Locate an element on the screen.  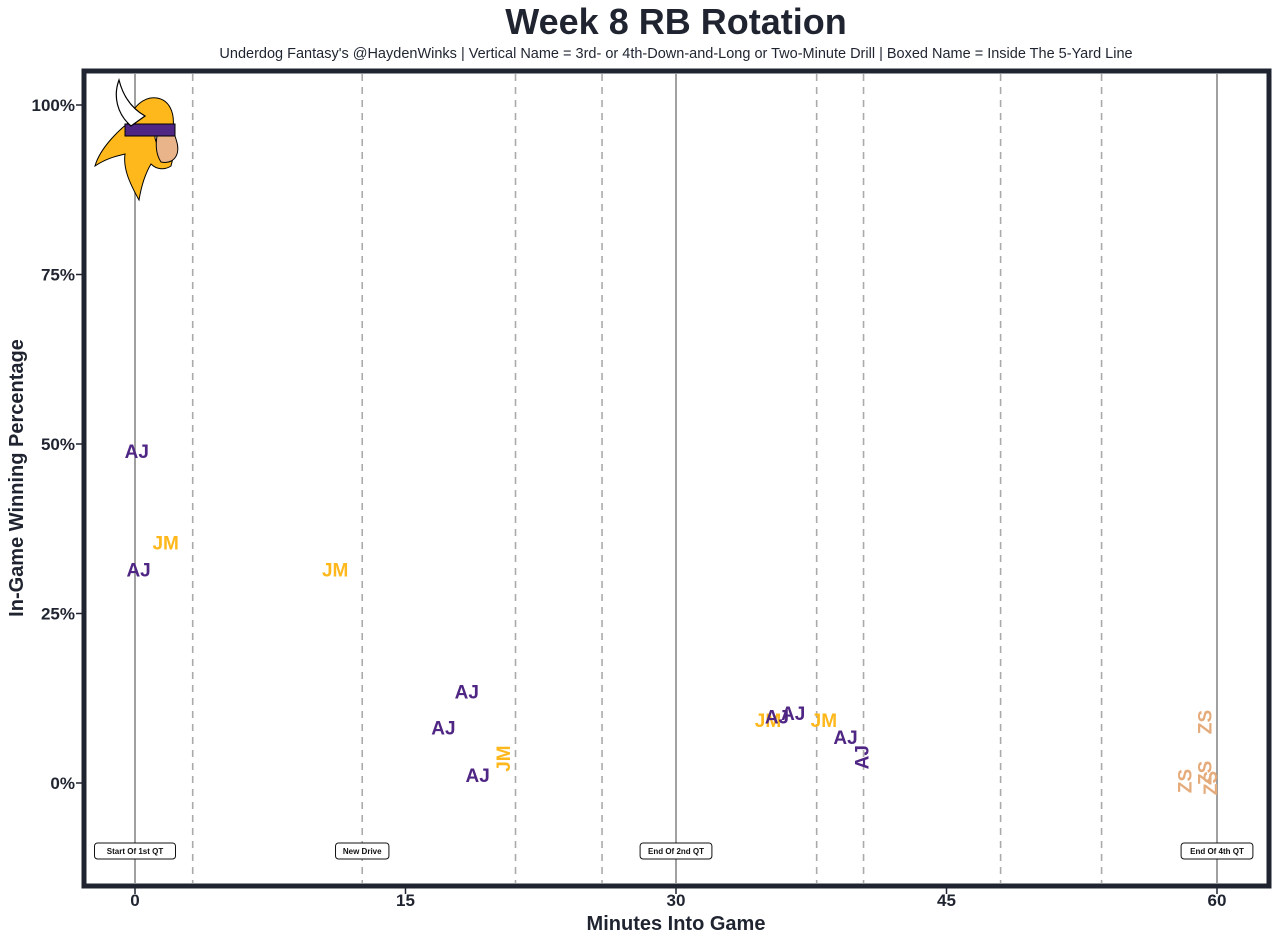
x-axis-label: Minutes Into Game is located at coordinates (676, 924).